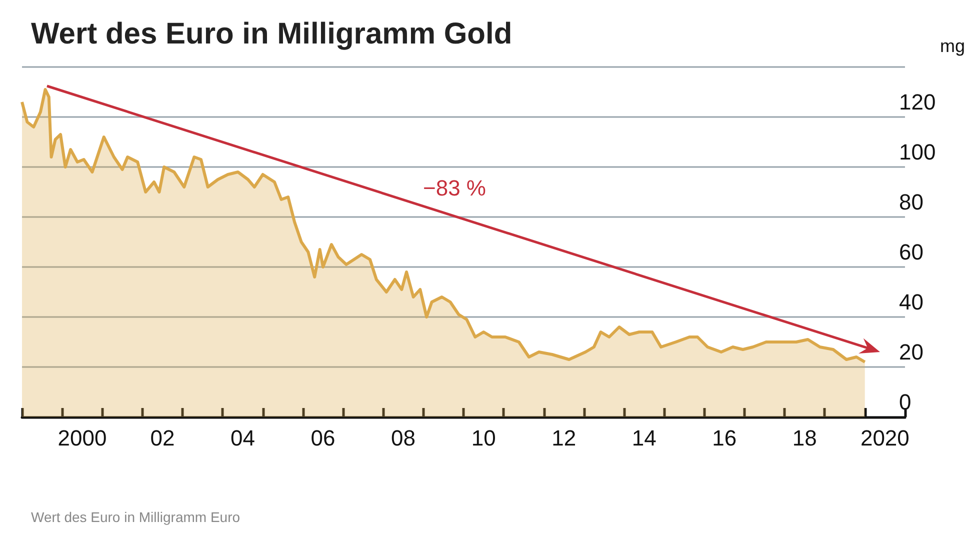 This screenshot has height=535, width=977. I want to click on x-tick-label: 12, so click(564, 438).